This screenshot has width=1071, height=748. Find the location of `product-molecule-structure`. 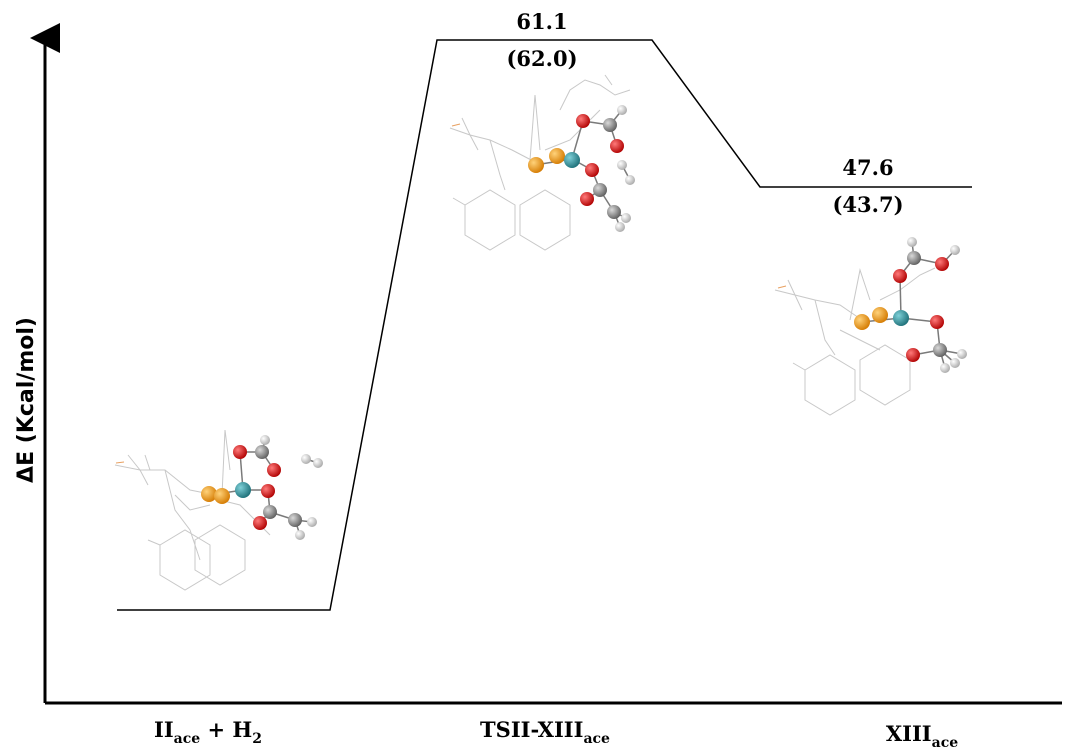

product-molecule-structure is located at coordinates (870, 326).